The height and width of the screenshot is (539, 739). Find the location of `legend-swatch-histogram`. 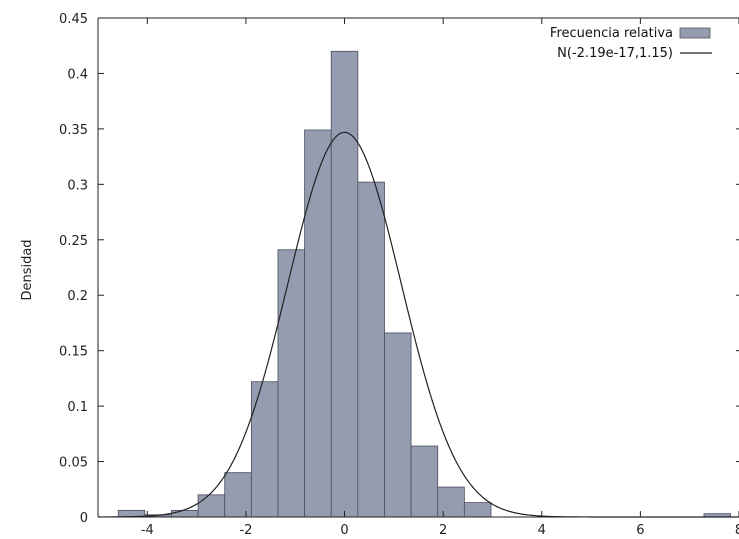

legend-swatch-histogram is located at coordinates (695, 33).